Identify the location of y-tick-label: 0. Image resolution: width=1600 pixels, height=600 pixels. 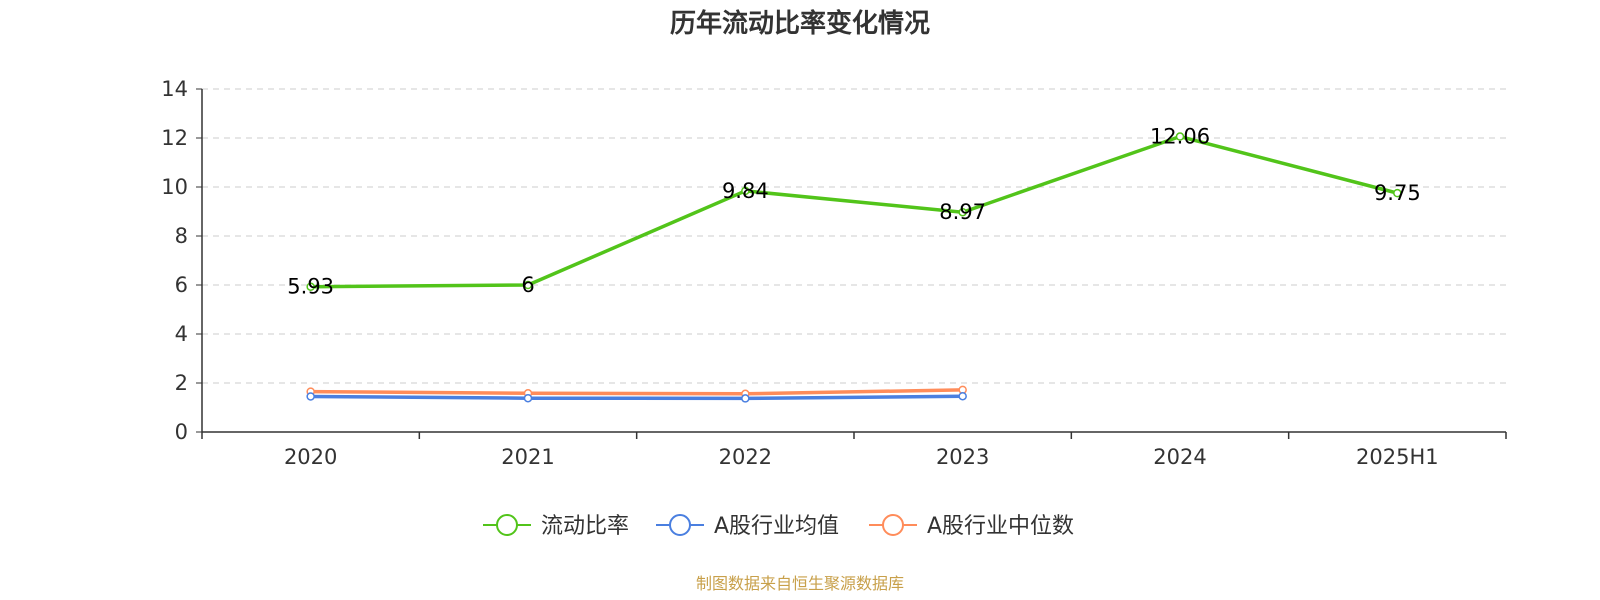
(181, 432).